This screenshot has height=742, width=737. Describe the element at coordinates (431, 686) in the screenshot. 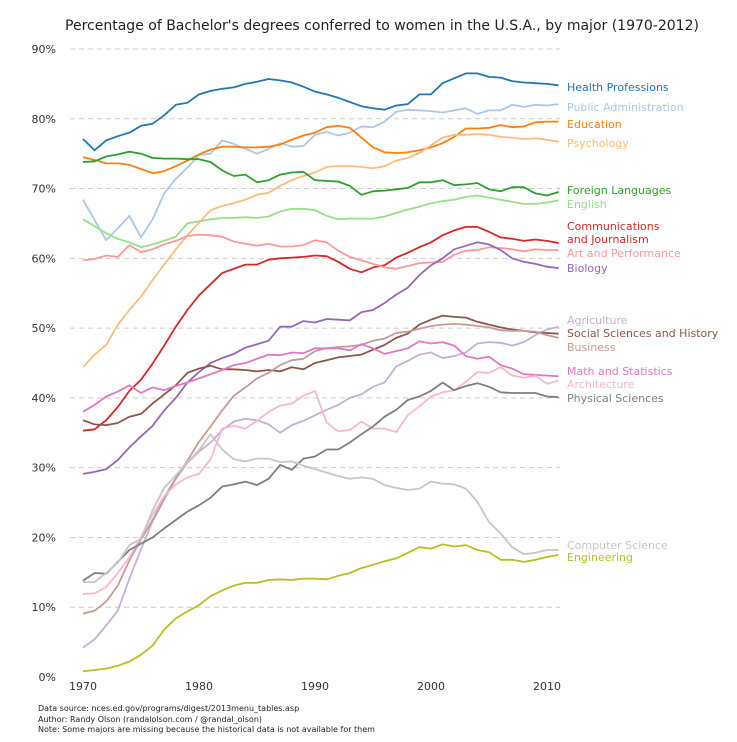

I see `x-tick-label: 2000` at that location.